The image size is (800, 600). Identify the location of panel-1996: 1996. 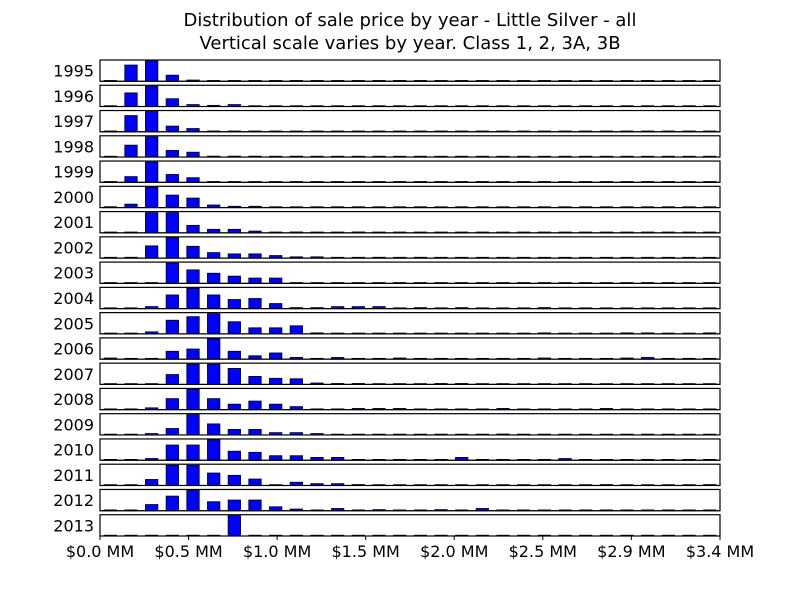
(387, 96).